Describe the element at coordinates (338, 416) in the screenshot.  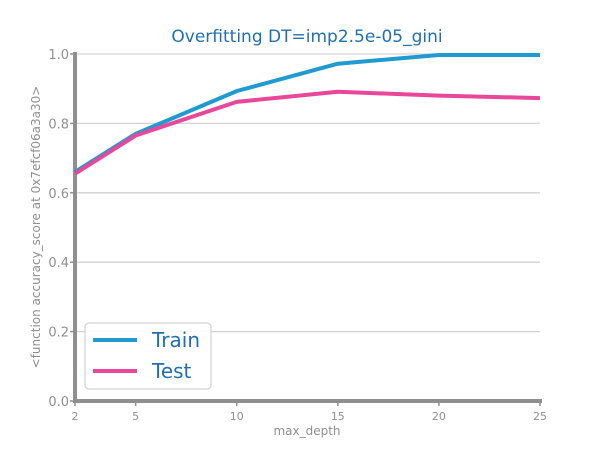
I see `x-tick-label: 15` at that location.